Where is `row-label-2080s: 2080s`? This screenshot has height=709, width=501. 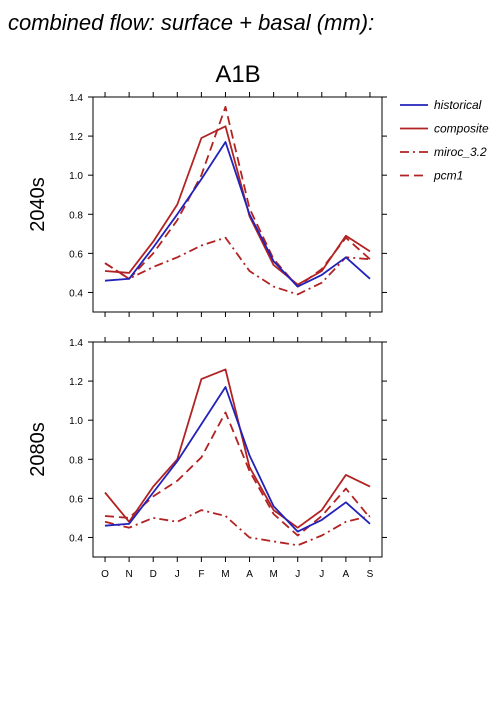
row-label-2080s: 2080s is located at coordinates (38, 449).